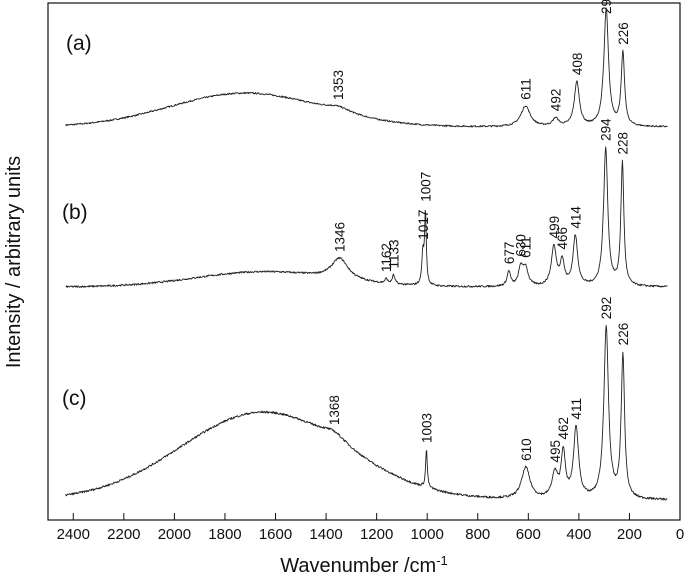 The width and height of the screenshot is (685, 578). I want to click on x-tick-label: 1000, so click(427, 534).